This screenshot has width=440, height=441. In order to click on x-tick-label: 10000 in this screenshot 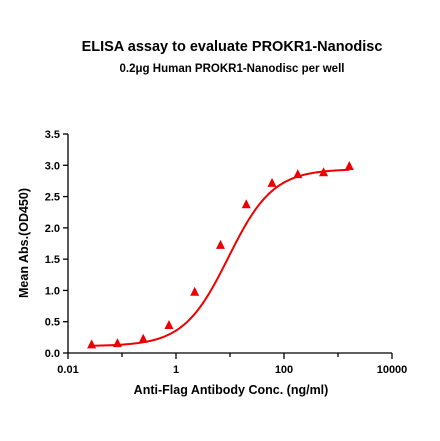, I will do `click(392, 370)`.